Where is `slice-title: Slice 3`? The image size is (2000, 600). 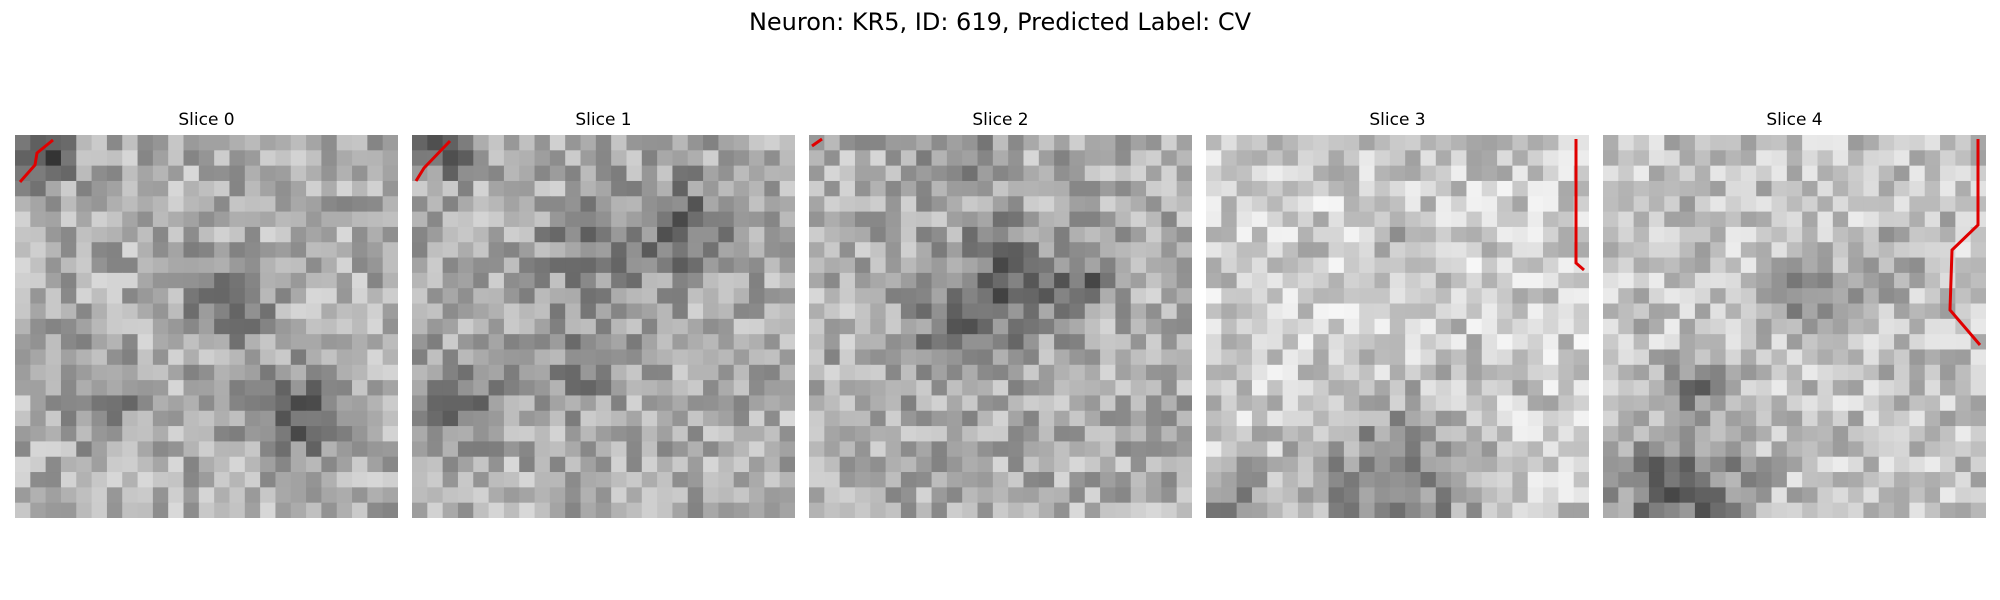
slice-title: Slice 3 is located at coordinates (1397, 120).